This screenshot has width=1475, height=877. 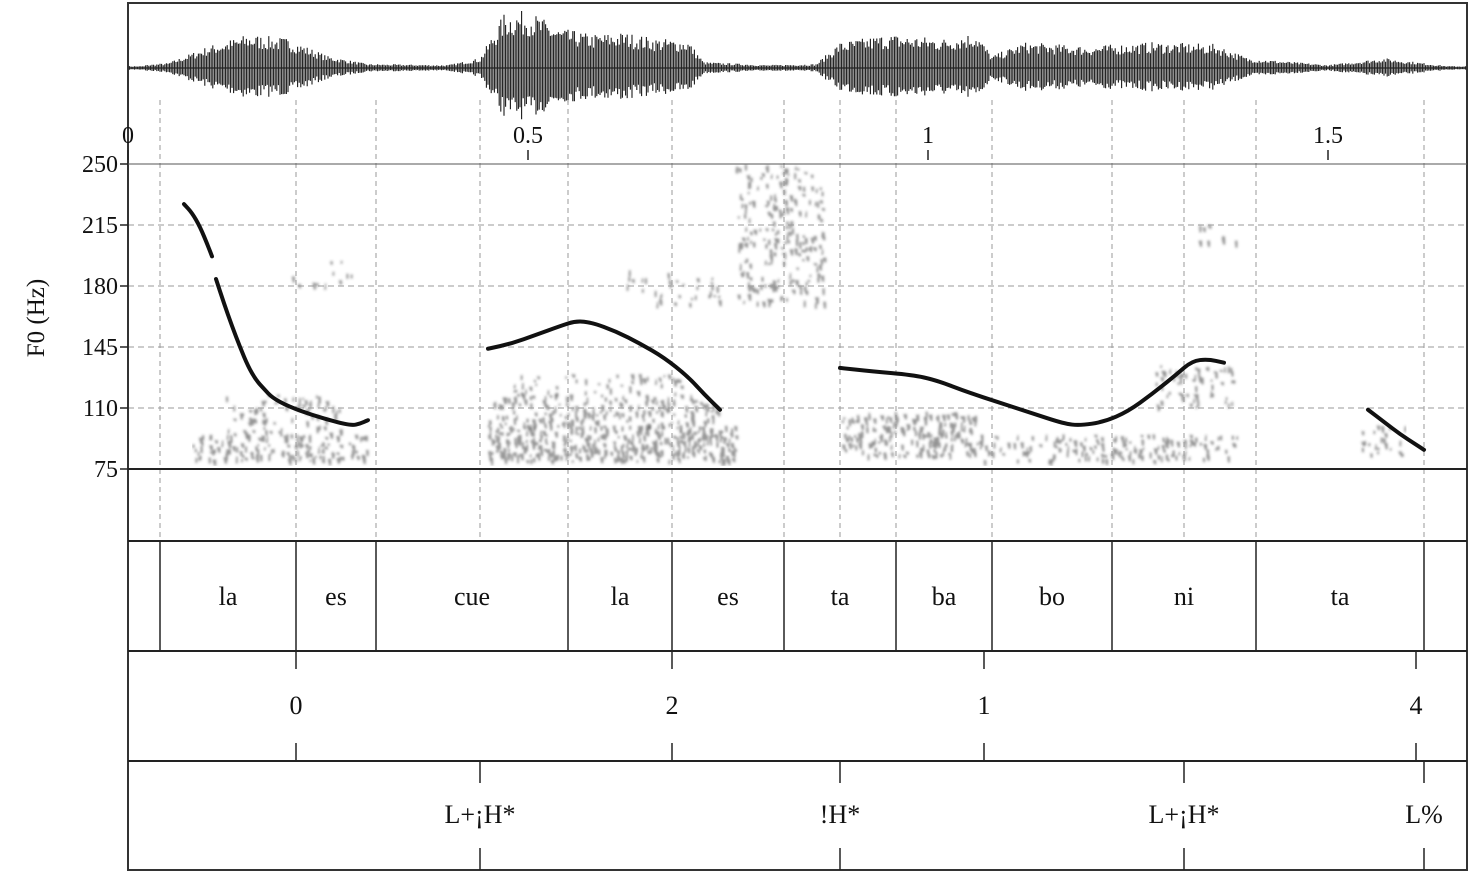 I want to click on break-index-label: 0, so click(x=296, y=705).